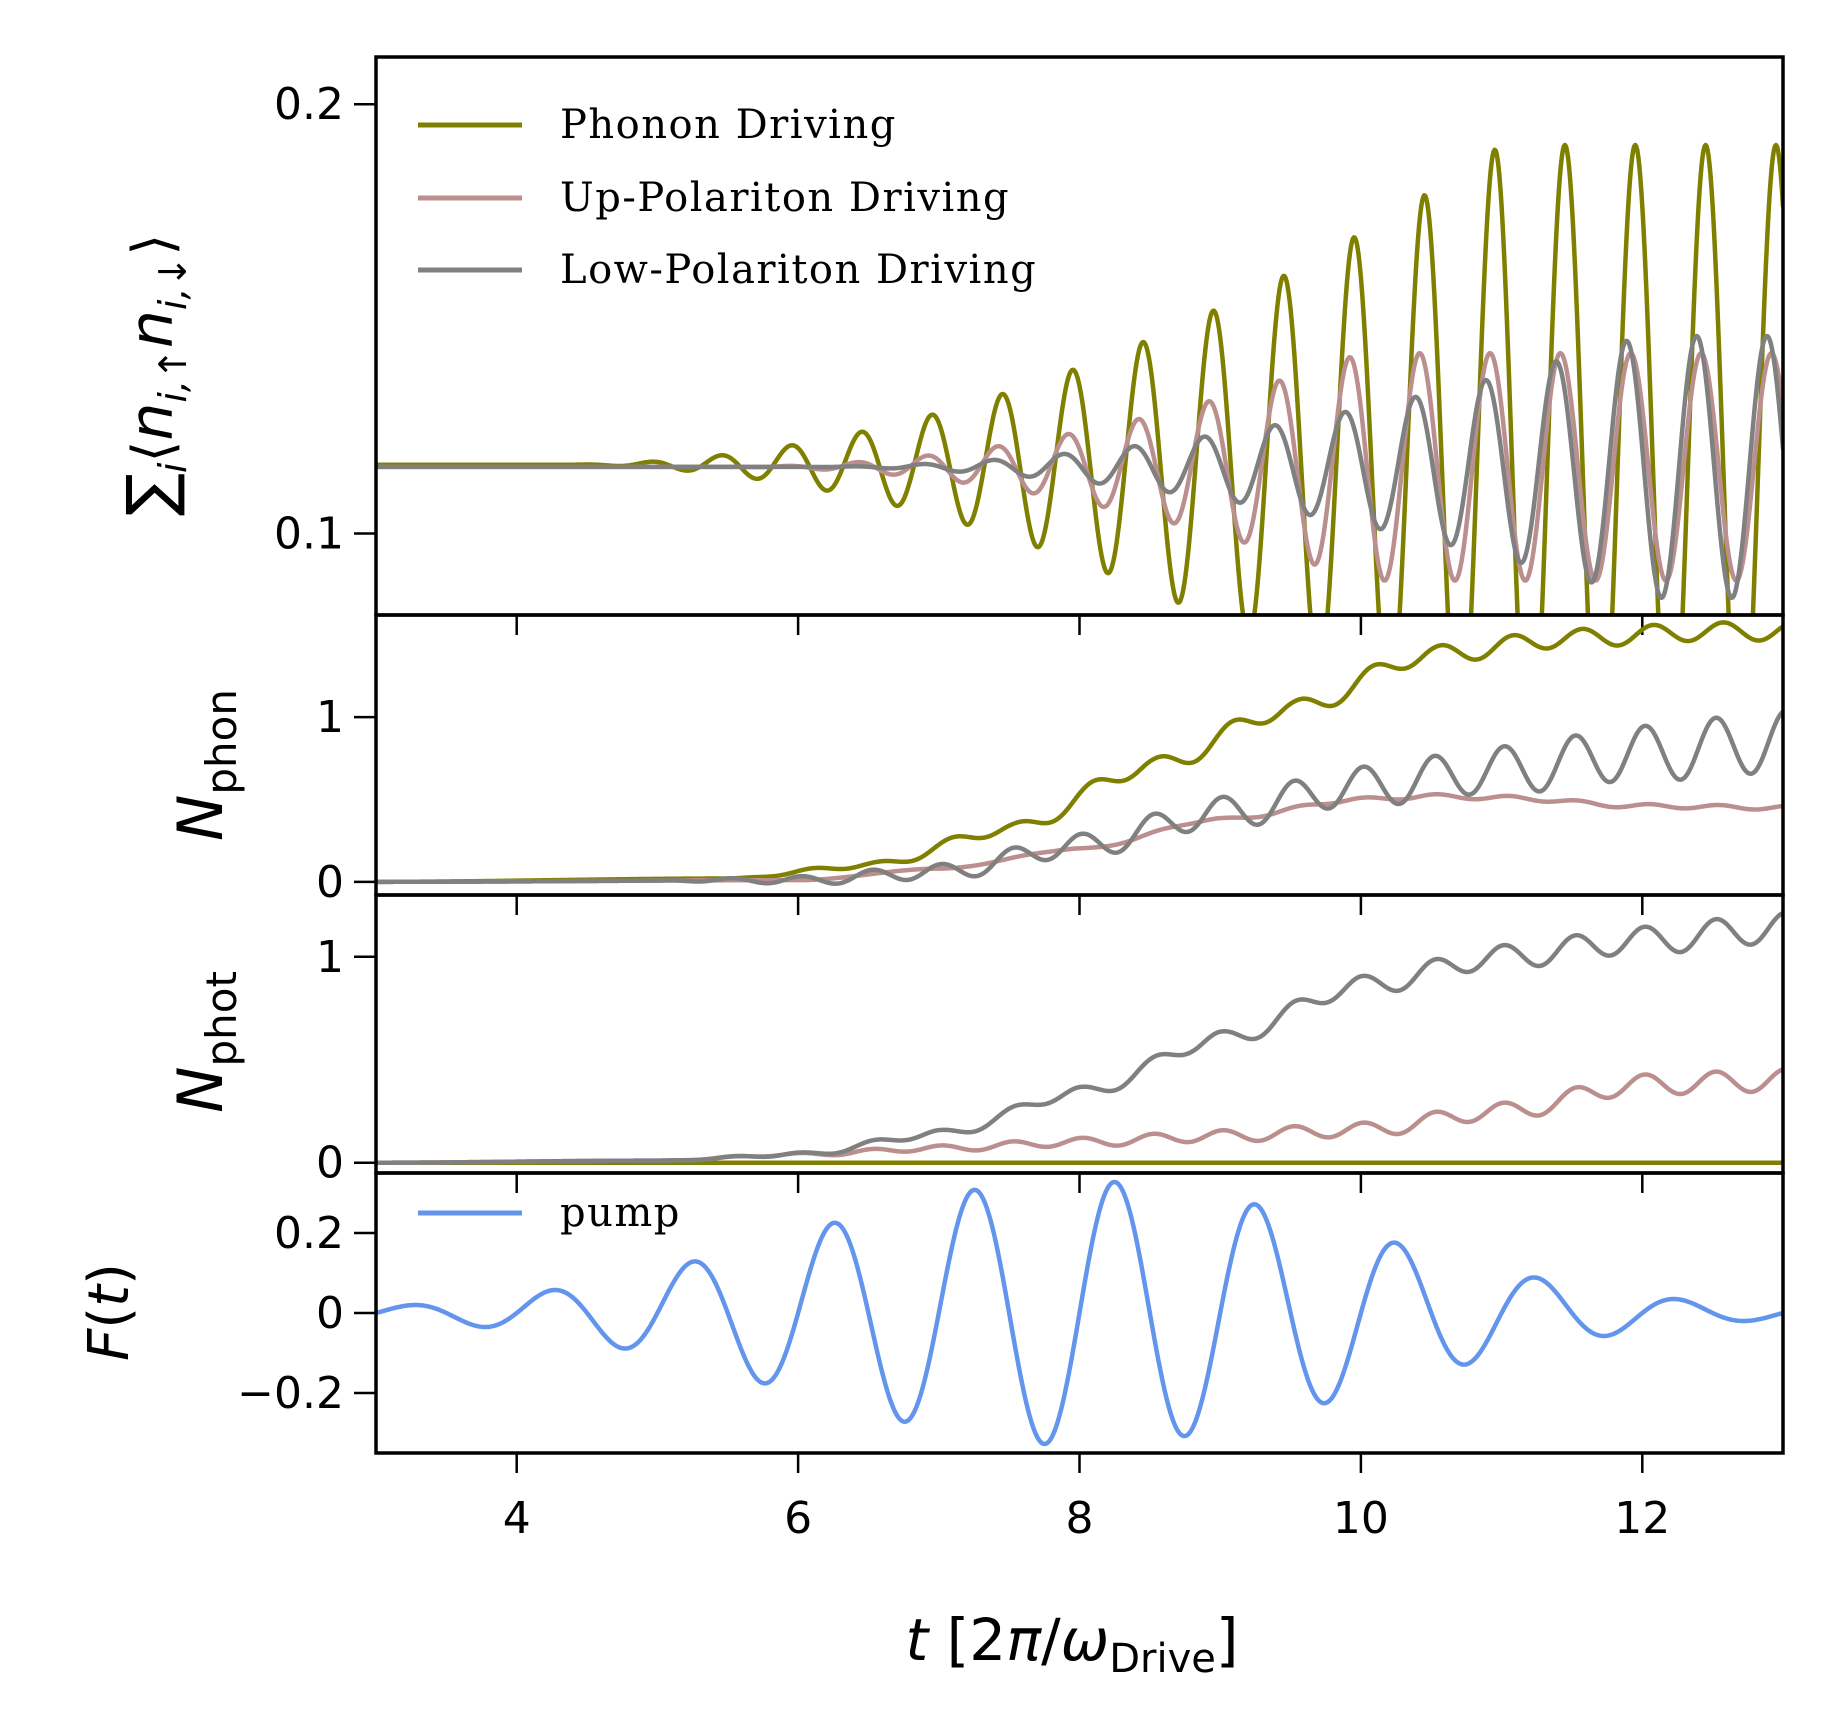 This screenshot has width=1828, height=1735. Describe the element at coordinates (798, 270) in the screenshot. I see `legend-label-low: Low-Polariton Driving` at that location.